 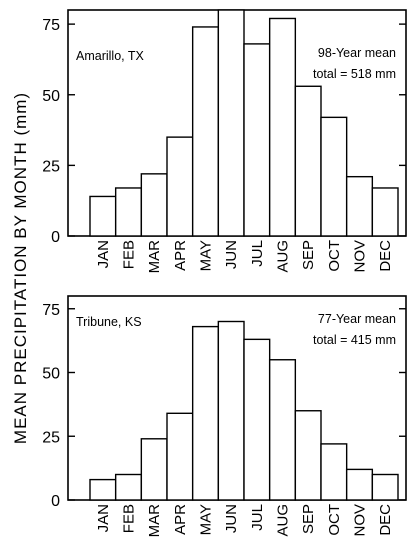 What do you see at coordinates (354, 340) in the screenshot?
I see `note-line2: total = 415 mm` at bounding box center [354, 340].